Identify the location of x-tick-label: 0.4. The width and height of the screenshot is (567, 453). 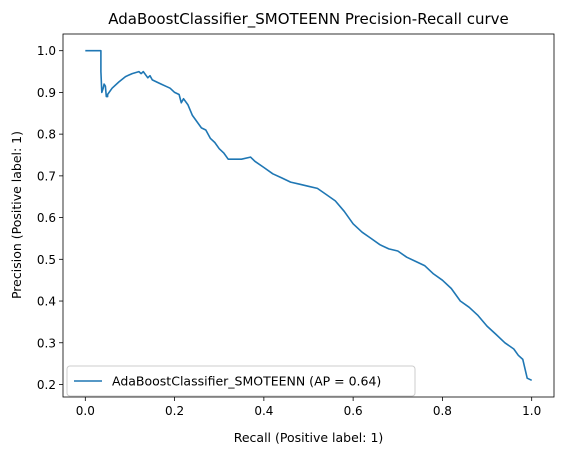
(263, 411).